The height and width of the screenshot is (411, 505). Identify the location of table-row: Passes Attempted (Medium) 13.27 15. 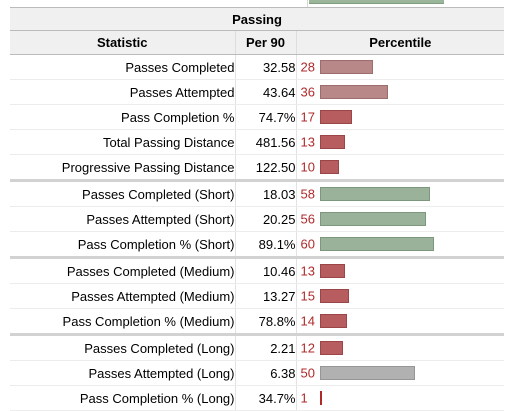
(257, 296).